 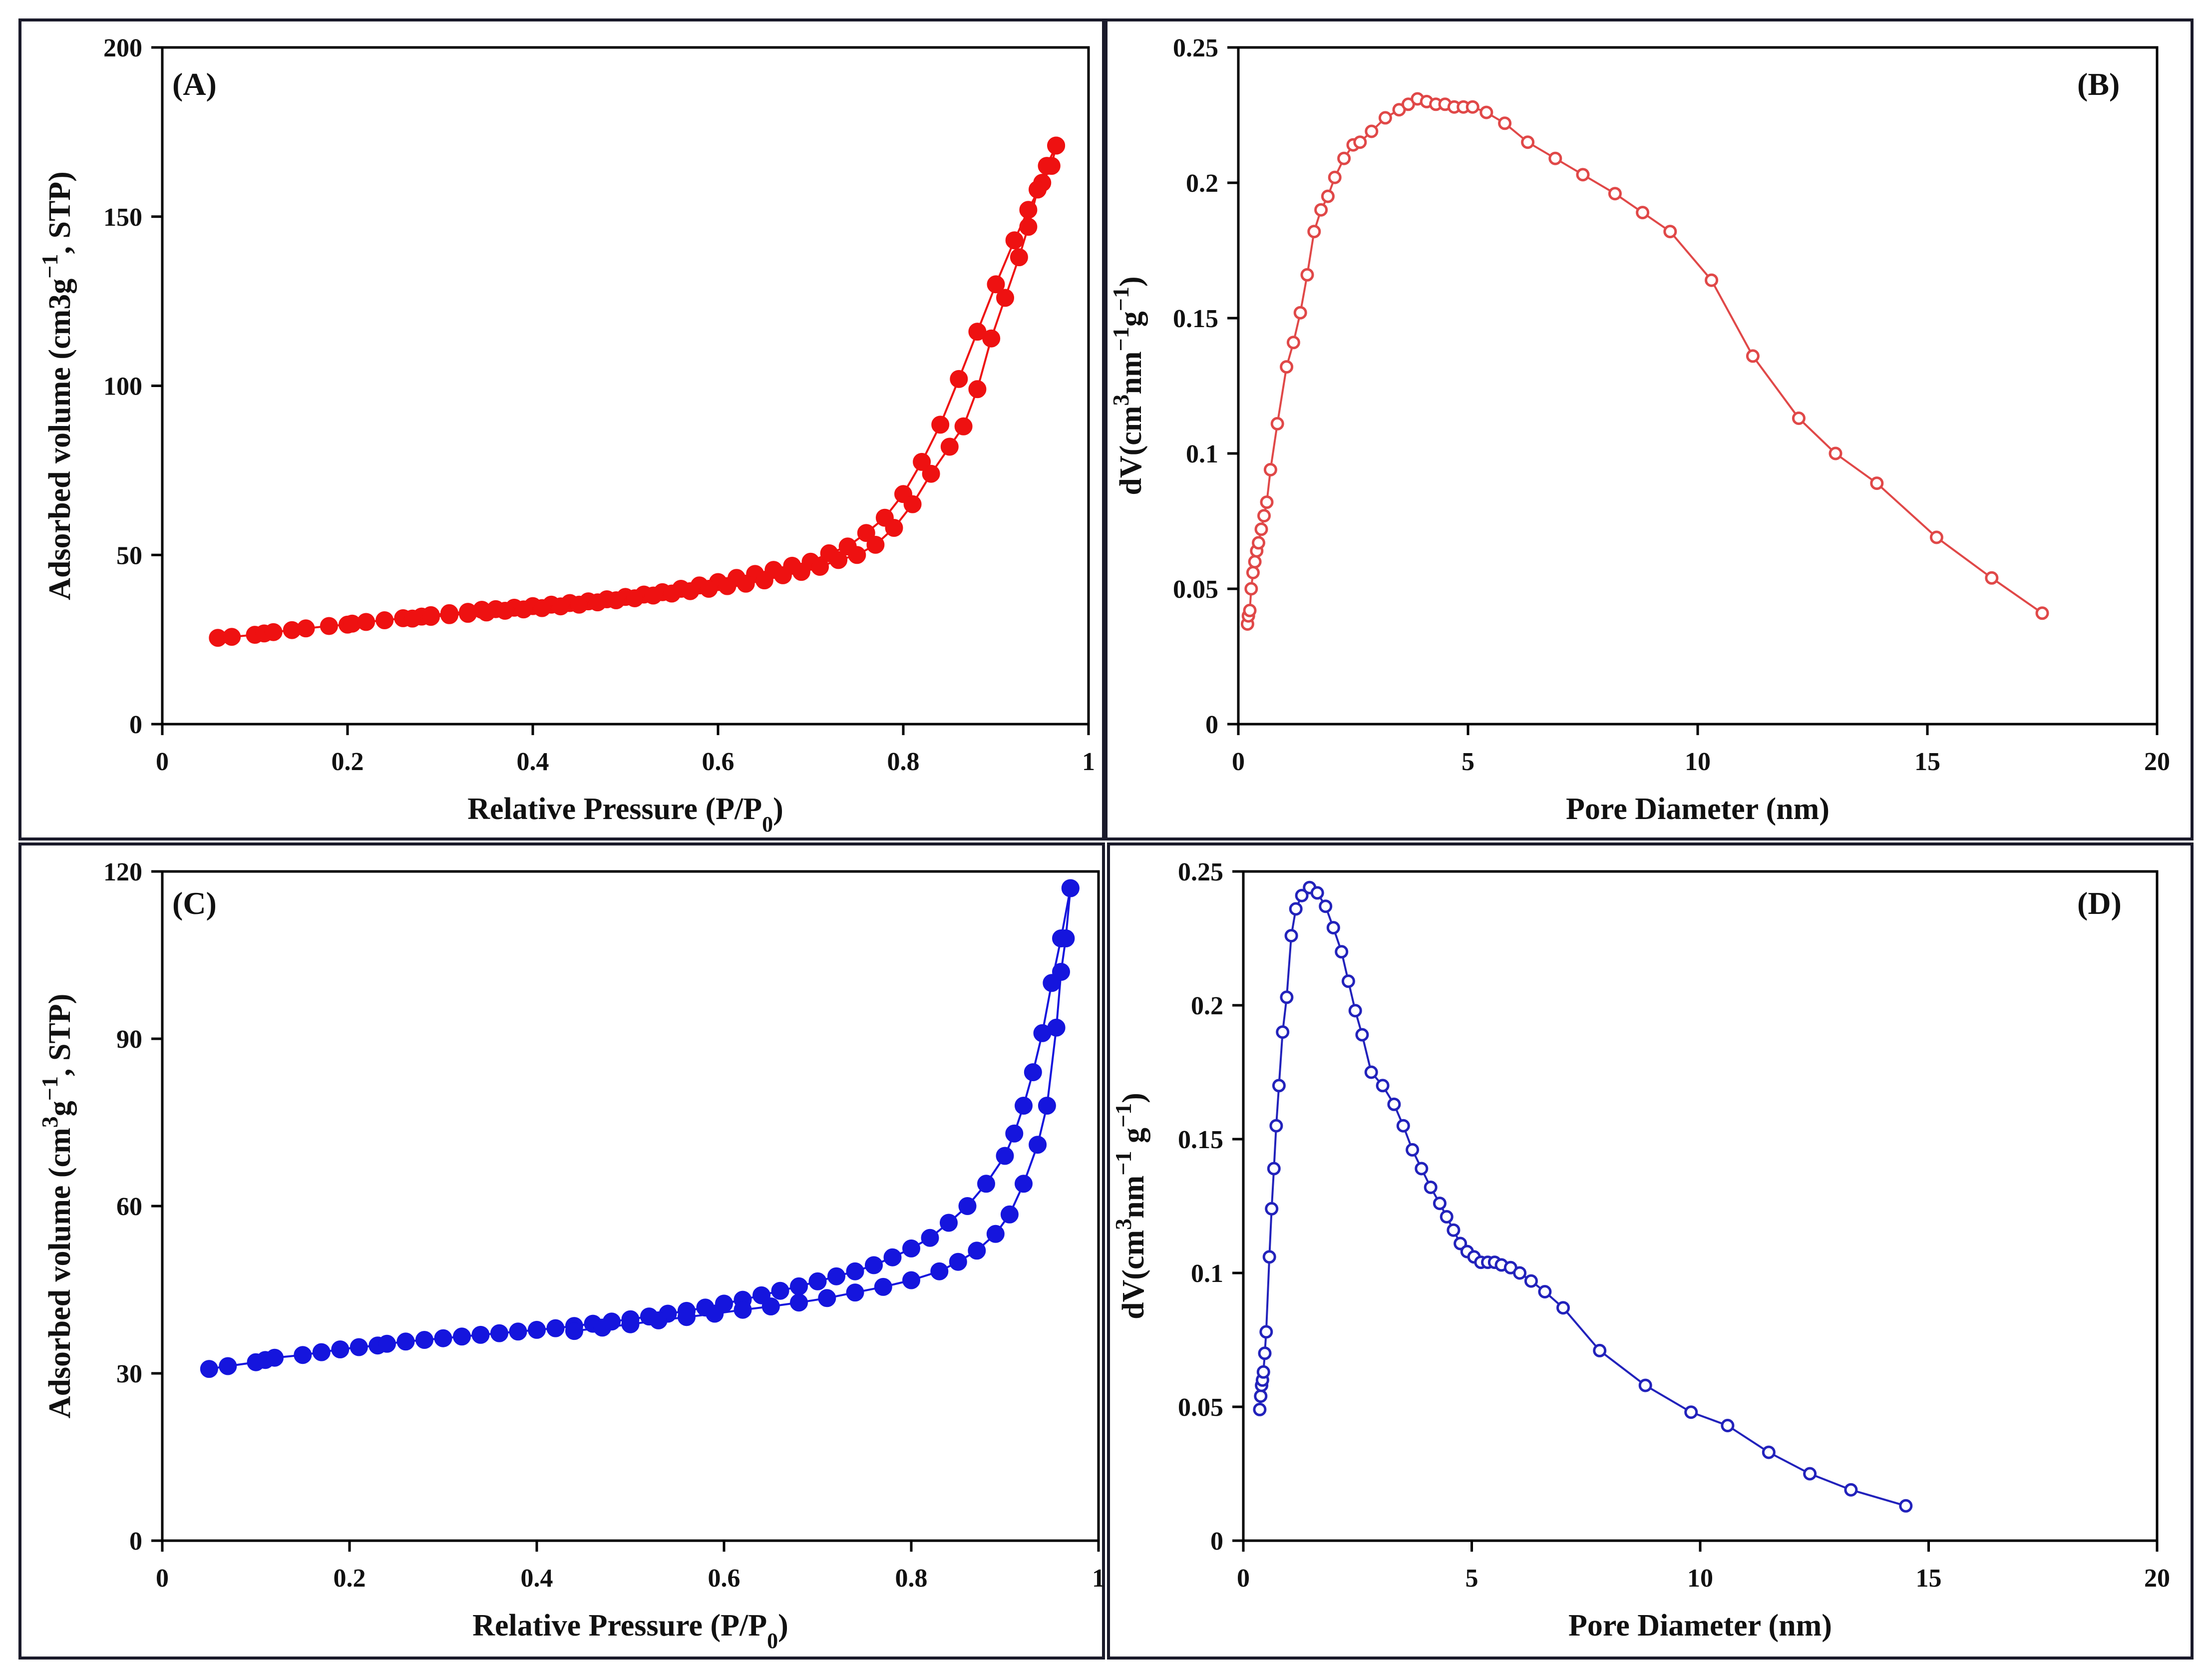 I want to click on panel-label: (A), so click(x=194, y=84).